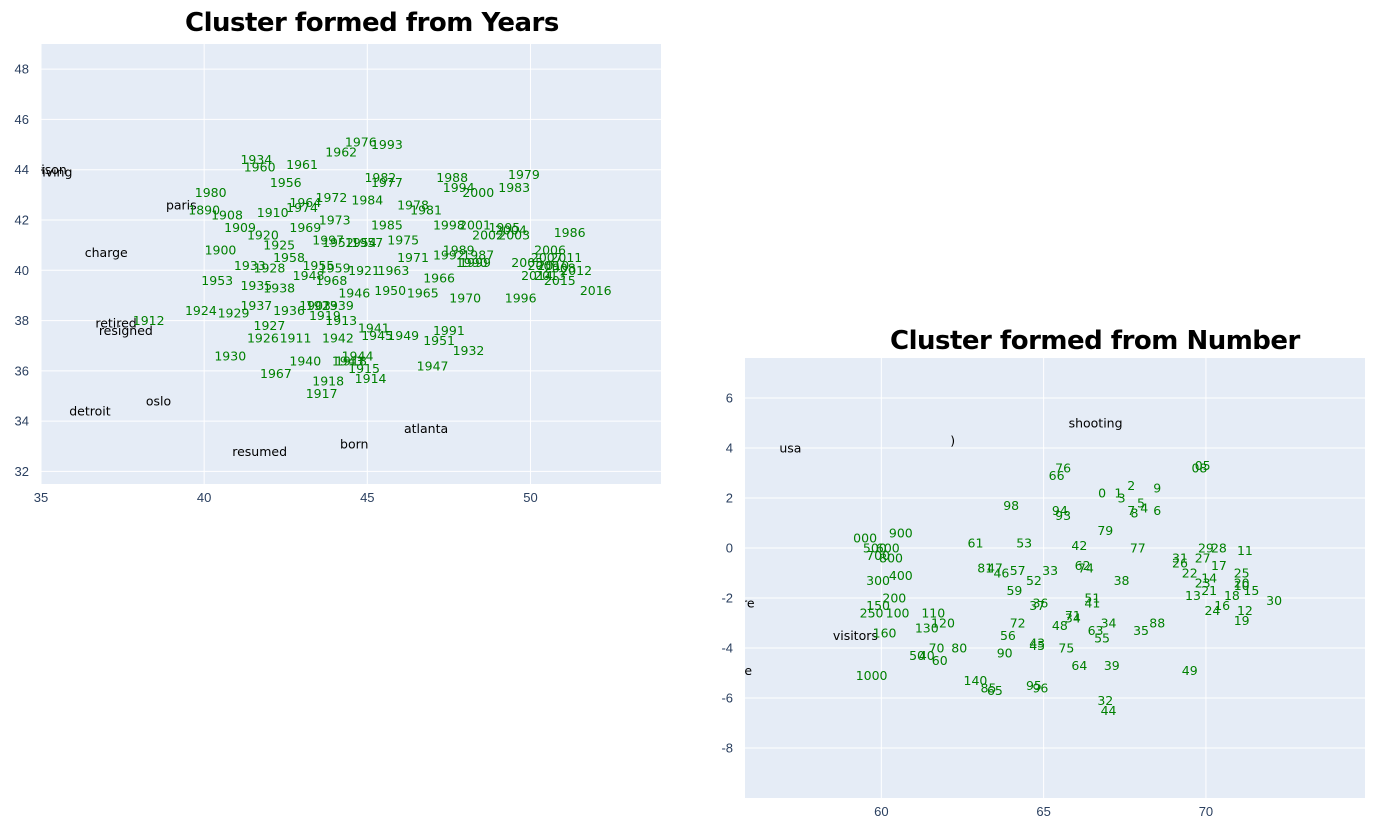 This screenshot has width=1400, height=837. Describe the element at coordinates (1073, 615) in the screenshot. I see `number-point-label: 71` at that location.